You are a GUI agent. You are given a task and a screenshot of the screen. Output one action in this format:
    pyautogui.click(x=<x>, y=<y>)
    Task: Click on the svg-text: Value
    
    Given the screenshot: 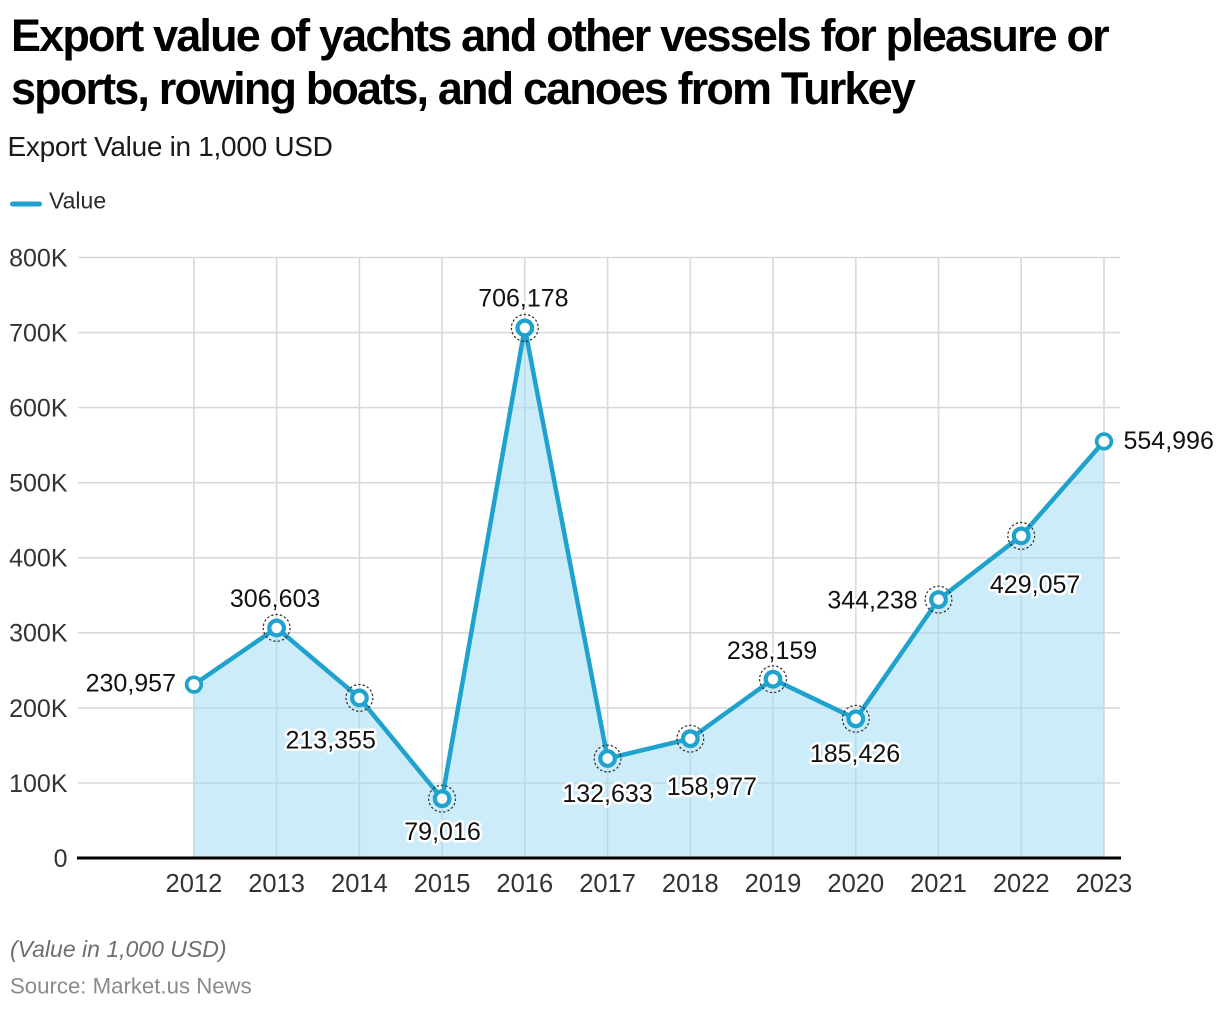 What is the action you would take?
    pyautogui.click(x=77, y=201)
    